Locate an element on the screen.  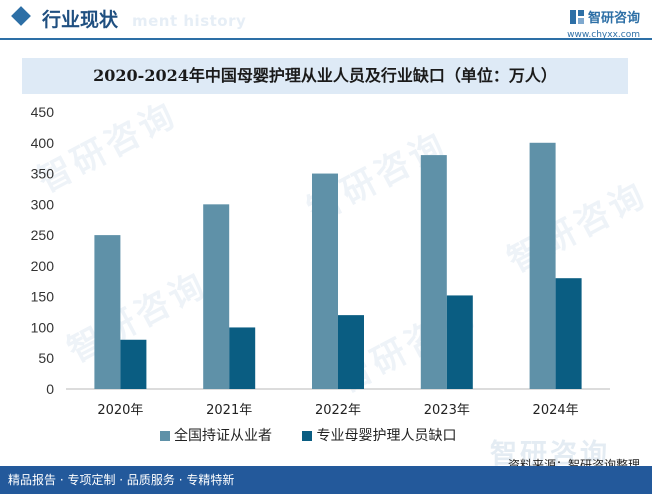
y-tick-label: 100 is located at coordinates (43, 327).